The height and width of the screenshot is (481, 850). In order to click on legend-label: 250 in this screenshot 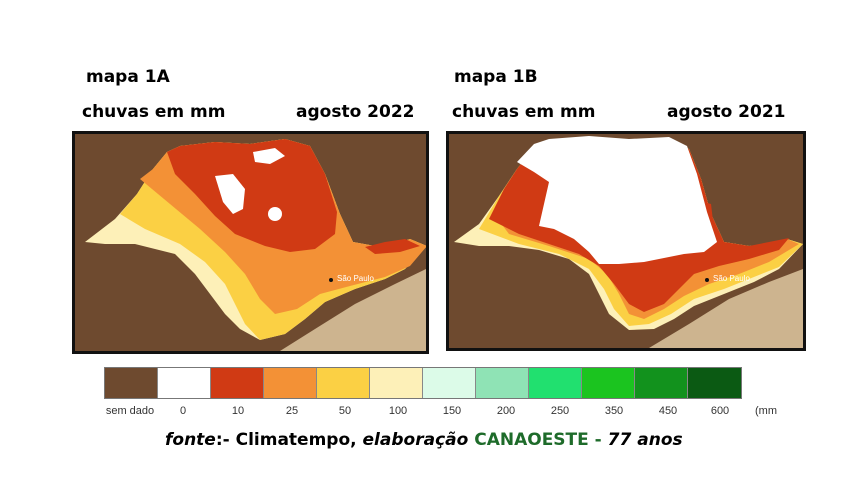, I will do `click(560, 411)`.